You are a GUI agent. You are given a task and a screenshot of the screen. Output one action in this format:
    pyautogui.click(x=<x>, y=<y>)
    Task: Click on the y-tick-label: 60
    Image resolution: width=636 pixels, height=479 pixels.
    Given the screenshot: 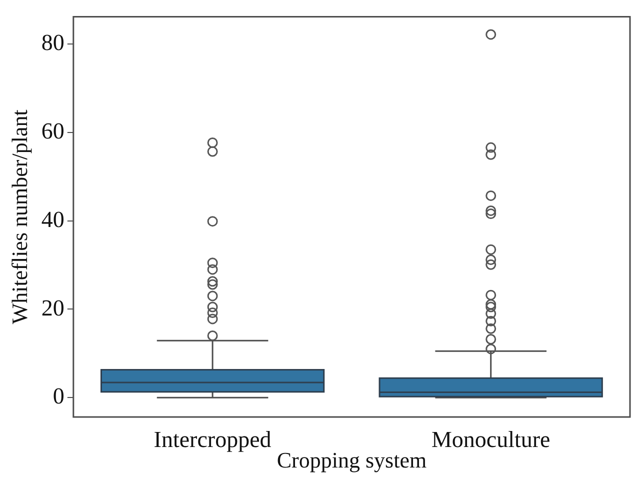 What is the action you would take?
    pyautogui.click(x=52, y=131)
    